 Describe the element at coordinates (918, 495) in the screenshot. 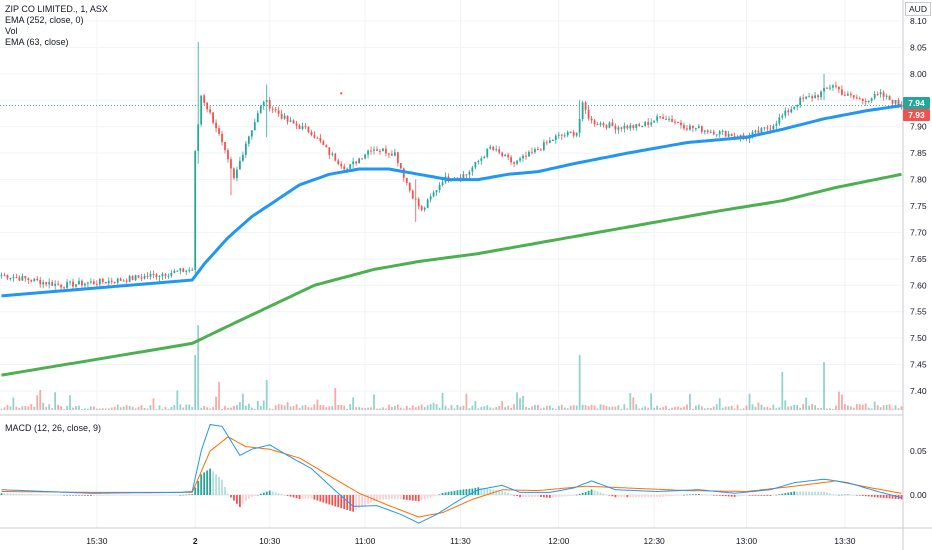

I see `macd-tick-label: 0.00` at that location.